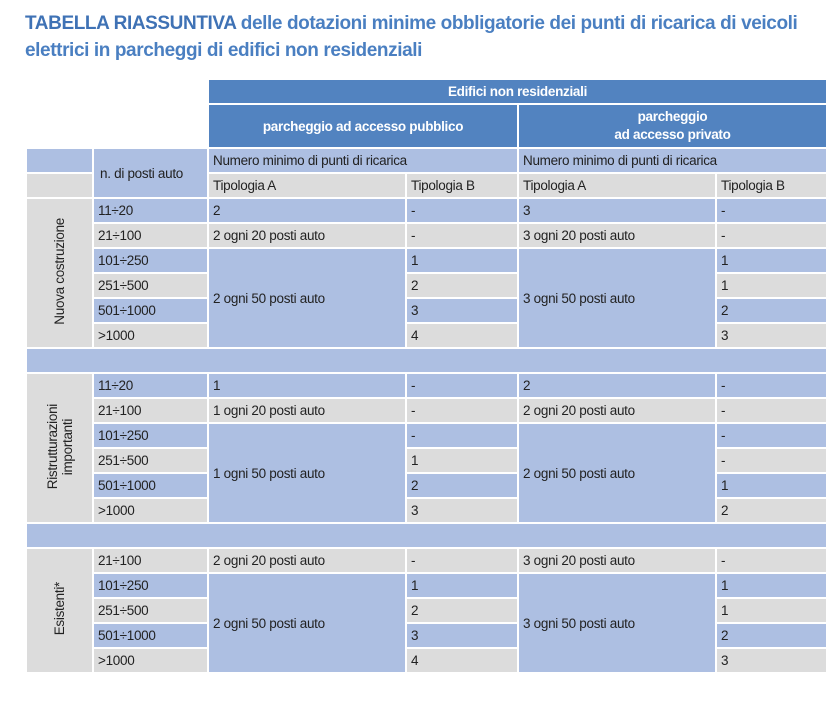  Describe the element at coordinates (672, 126) in the screenshot. I see `header-private: parcheggio ad accesso privato` at that location.